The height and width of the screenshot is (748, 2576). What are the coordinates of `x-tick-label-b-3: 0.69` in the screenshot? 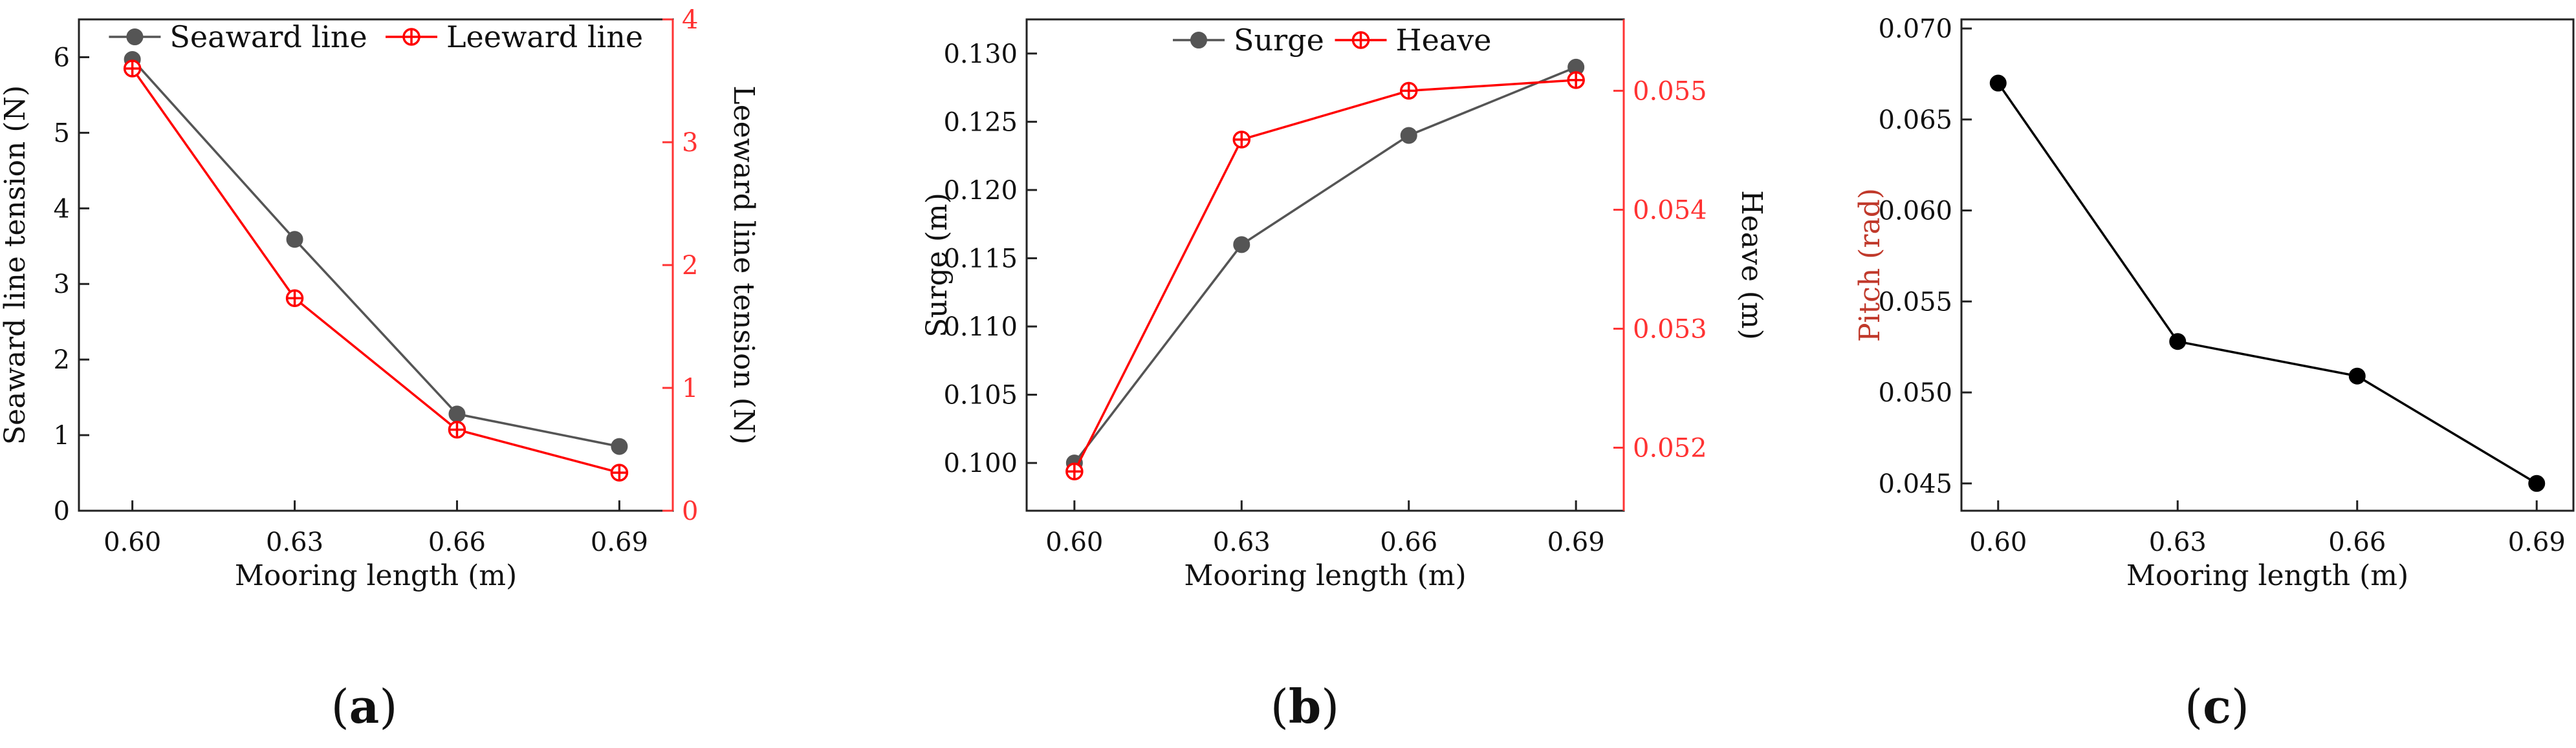 It's located at (1576, 542).